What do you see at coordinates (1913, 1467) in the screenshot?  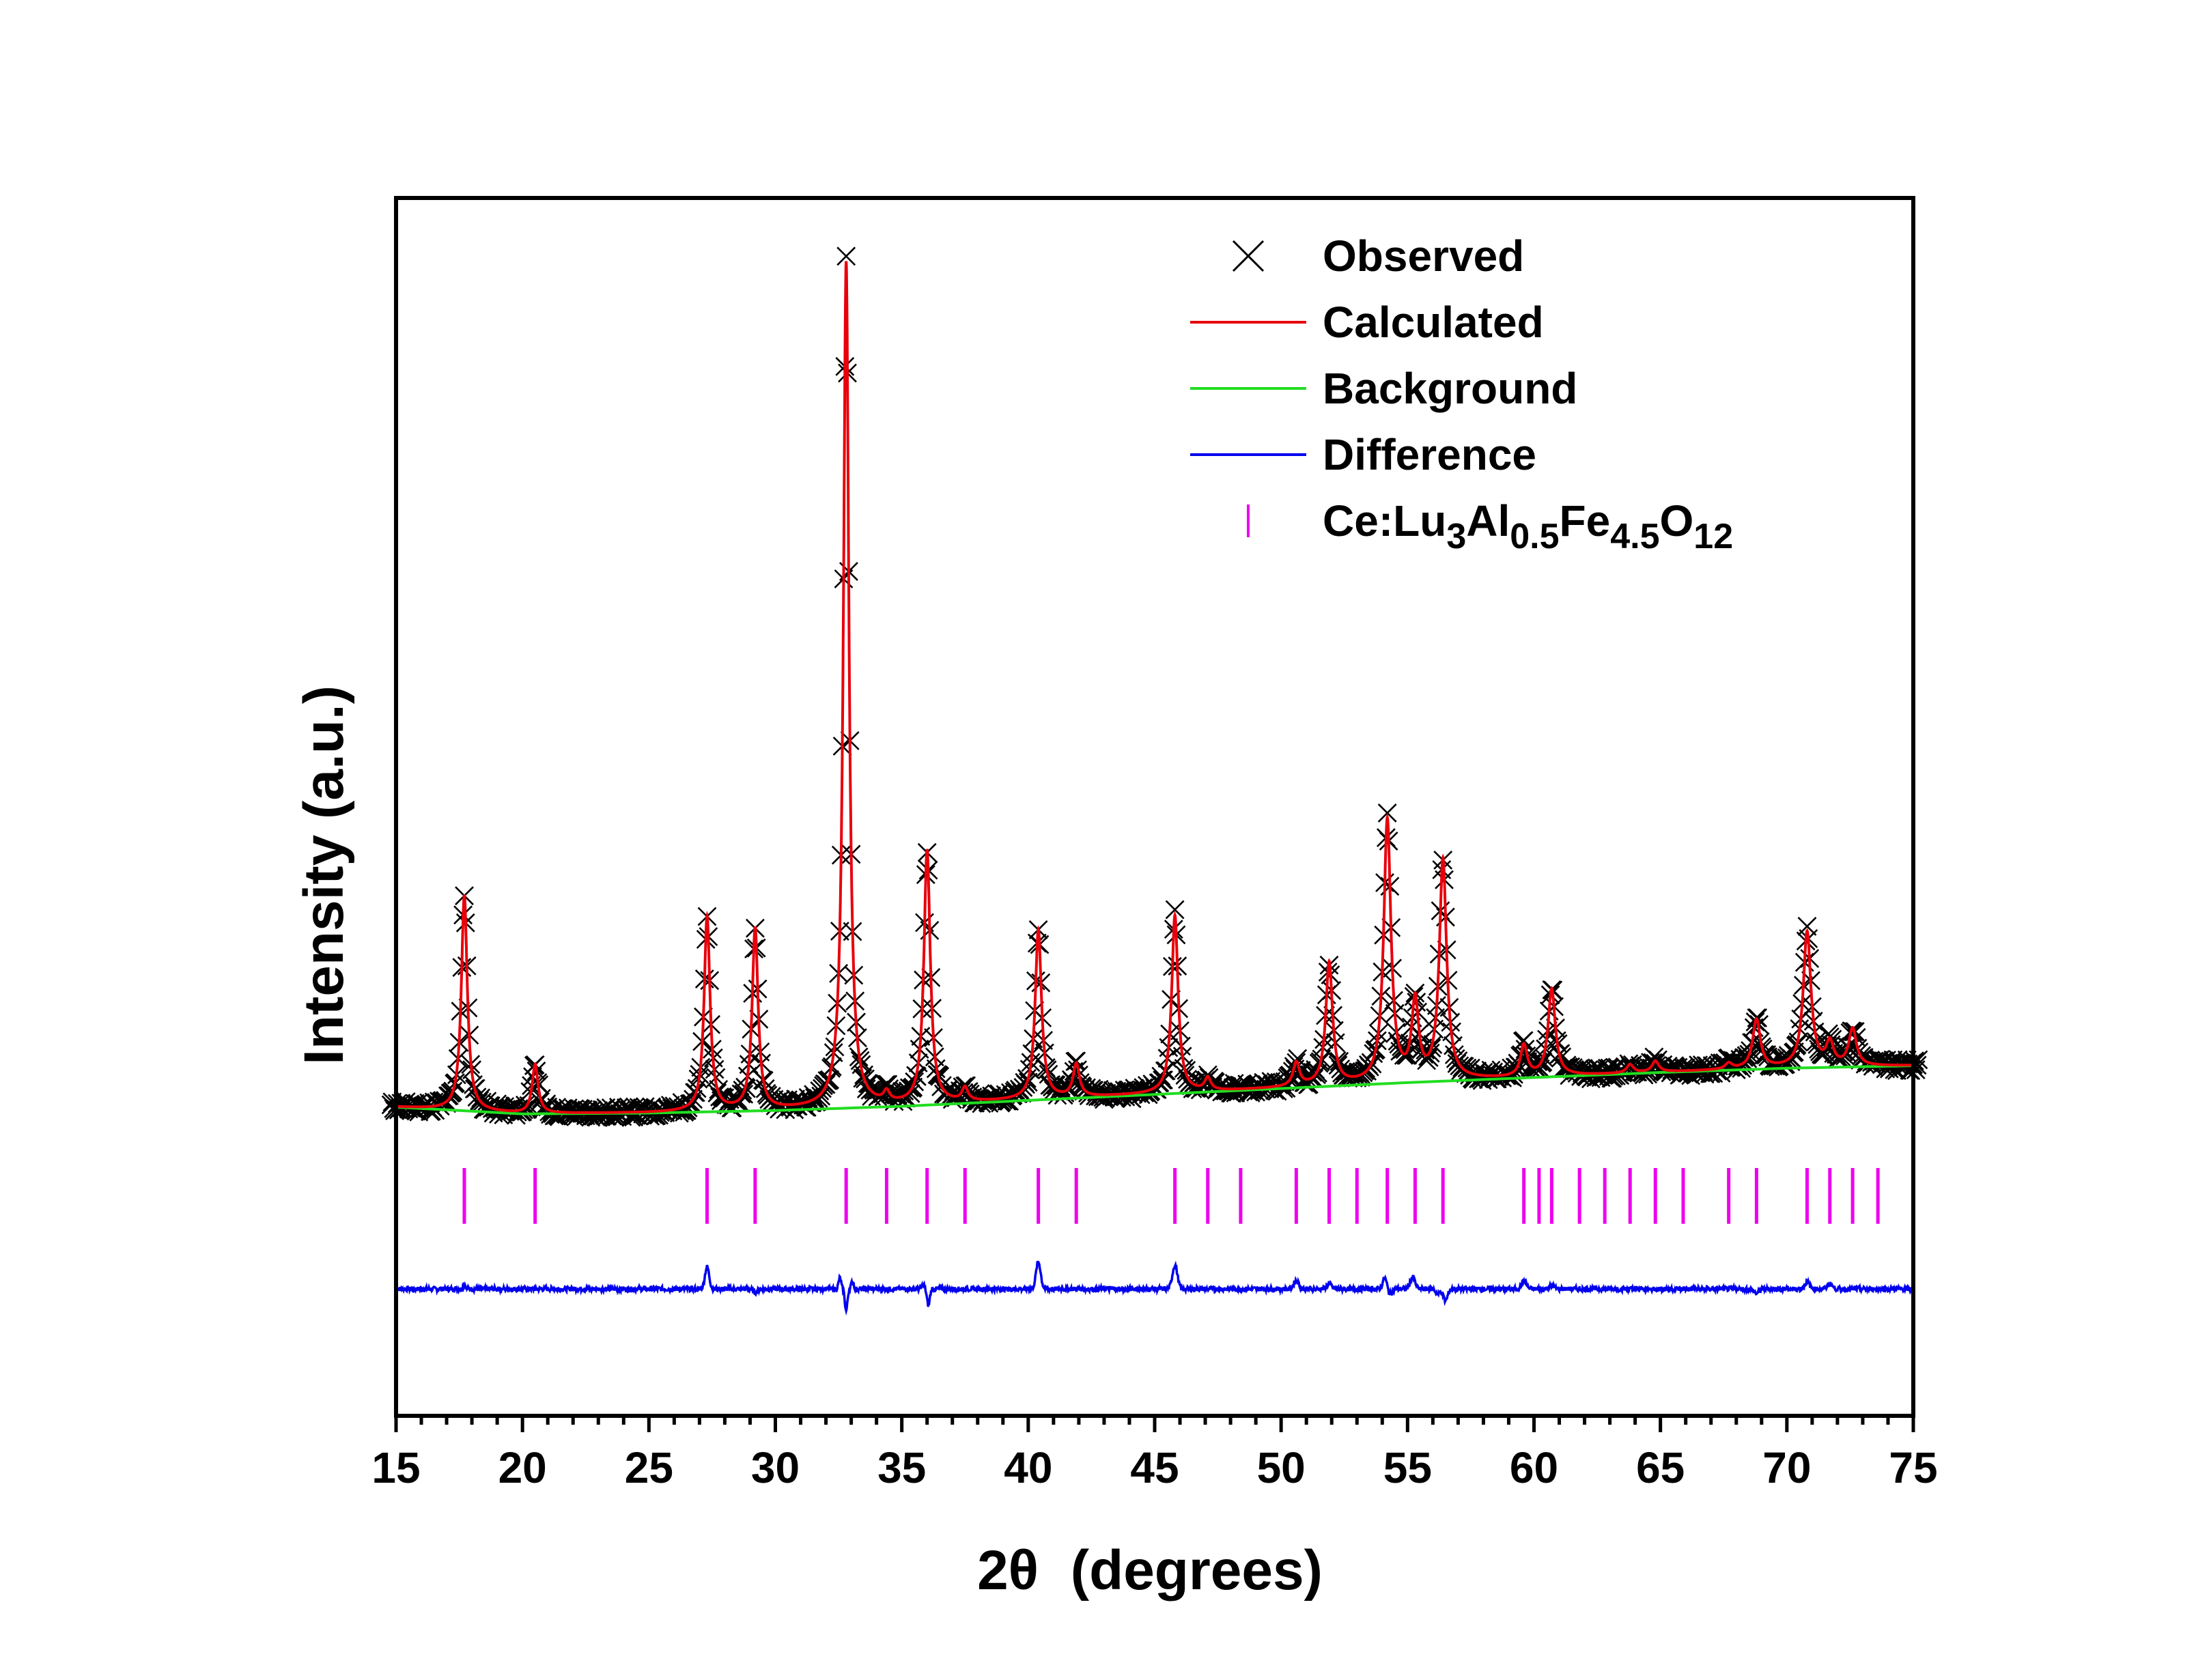 I see `x-tick-label: 75` at bounding box center [1913, 1467].